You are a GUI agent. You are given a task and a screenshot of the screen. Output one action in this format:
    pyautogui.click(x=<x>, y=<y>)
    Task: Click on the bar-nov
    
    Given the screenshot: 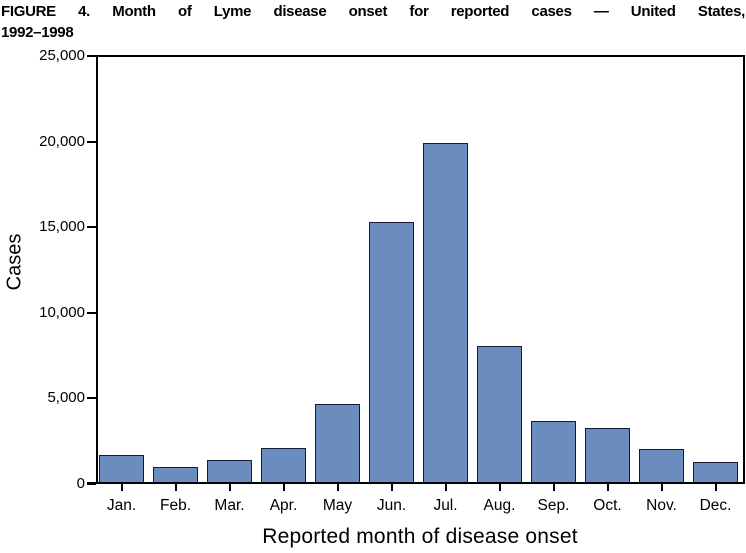 What is the action you would take?
    pyautogui.click(x=661, y=466)
    